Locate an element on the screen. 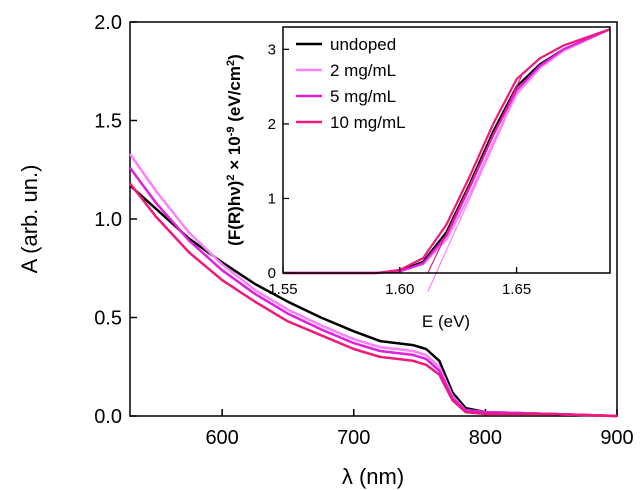 The height and width of the screenshot is (490, 642). inset-x-axis-title: E (eV) is located at coordinates (446, 321).